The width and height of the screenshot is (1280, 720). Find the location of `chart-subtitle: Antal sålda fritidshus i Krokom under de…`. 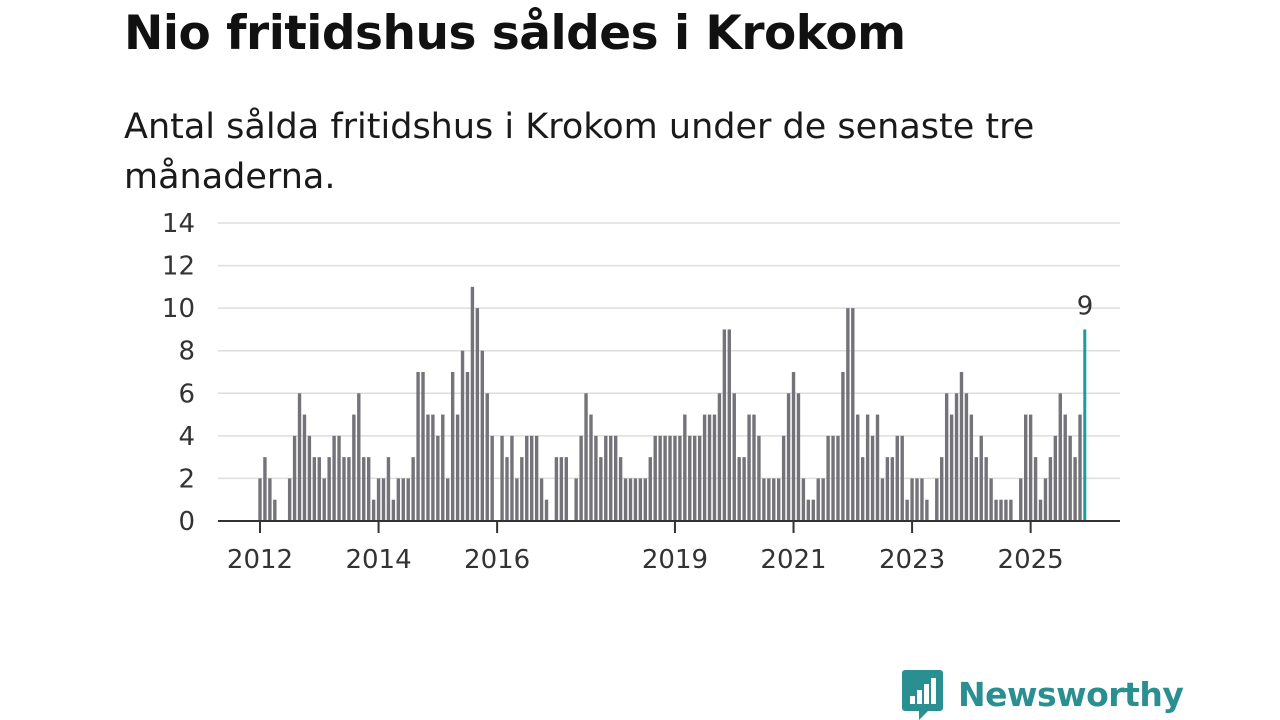

chart-subtitle: Antal sålda fritidshus i Krokom under de… is located at coordinates (579, 152).